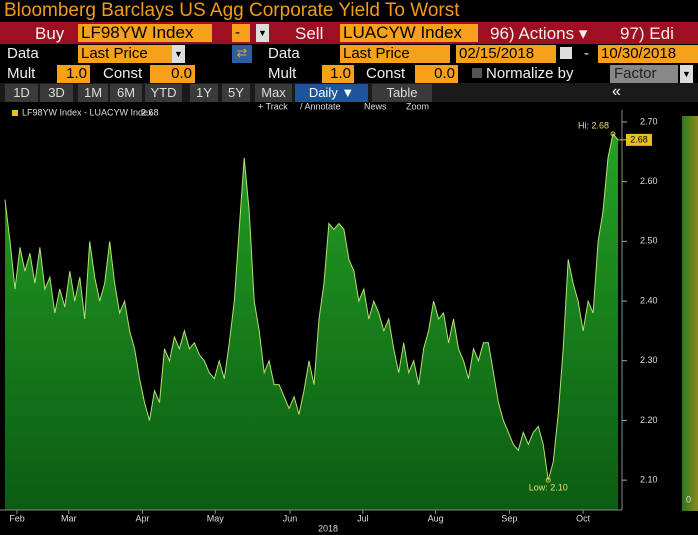  I want to click on legend-label: LF98YW Index - LUACYW Index, so click(87, 112).